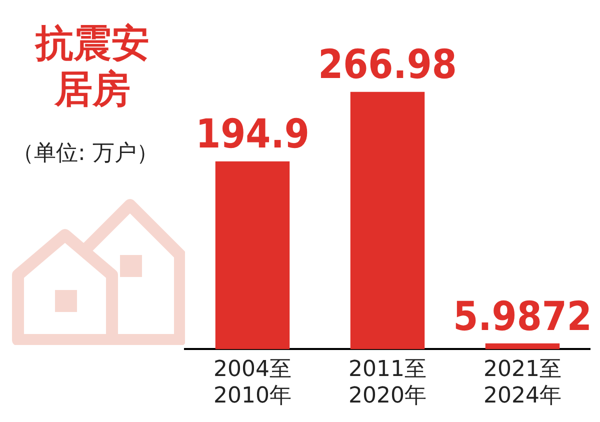 The width and height of the screenshot is (600, 422). What do you see at coordinates (92, 66) in the screenshot?
I see `chart-title: 抗震安居房` at bounding box center [92, 66].